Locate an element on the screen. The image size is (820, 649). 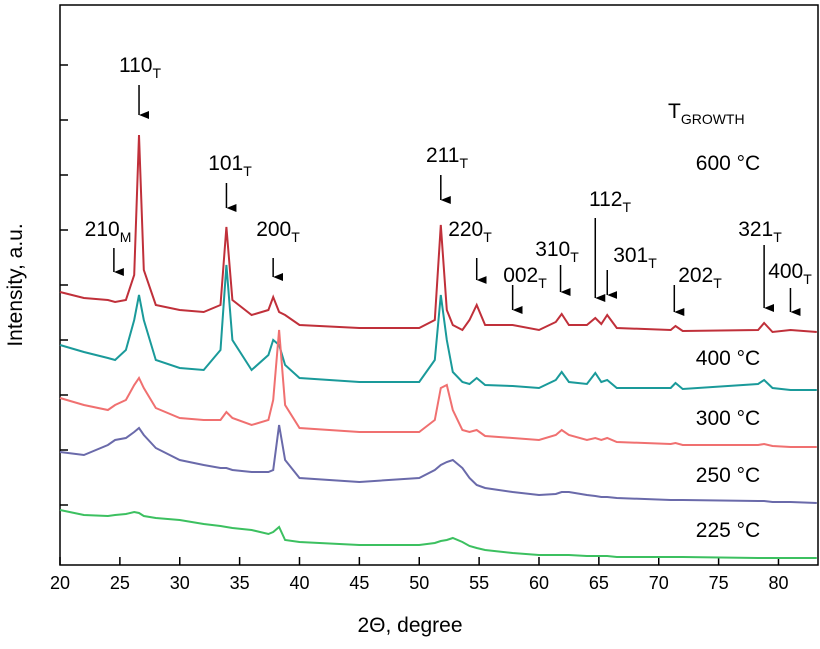
x-tick-label: 35 is located at coordinates (240, 583).